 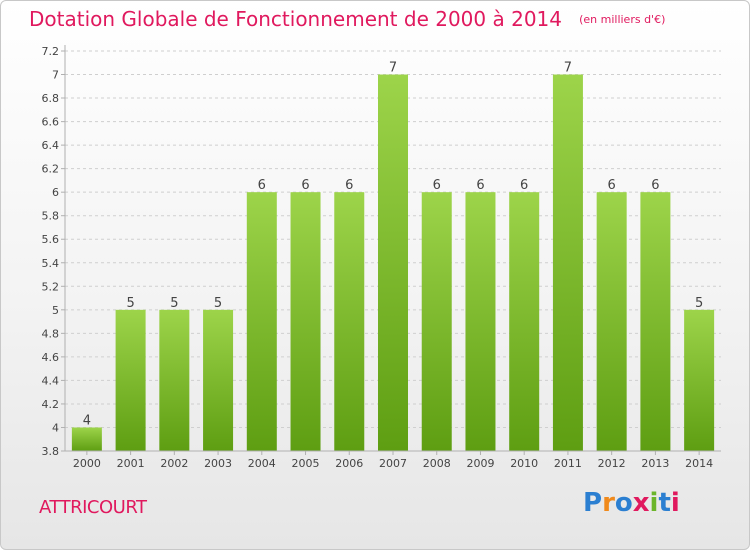 I want to click on y-tick-label: 5.2, so click(x=51, y=286).